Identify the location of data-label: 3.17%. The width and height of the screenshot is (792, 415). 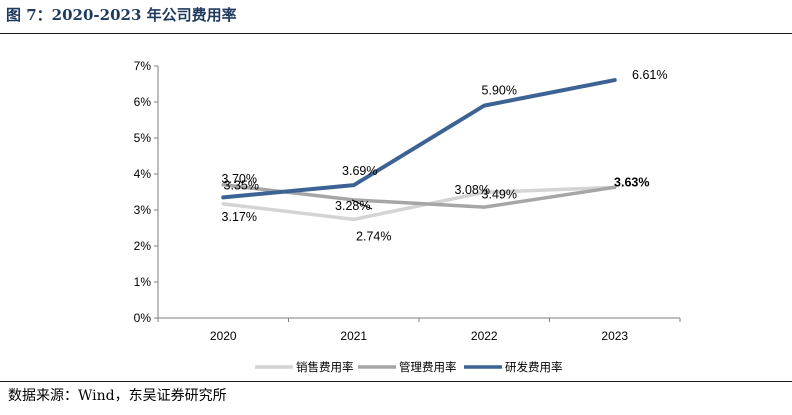
(239, 217).